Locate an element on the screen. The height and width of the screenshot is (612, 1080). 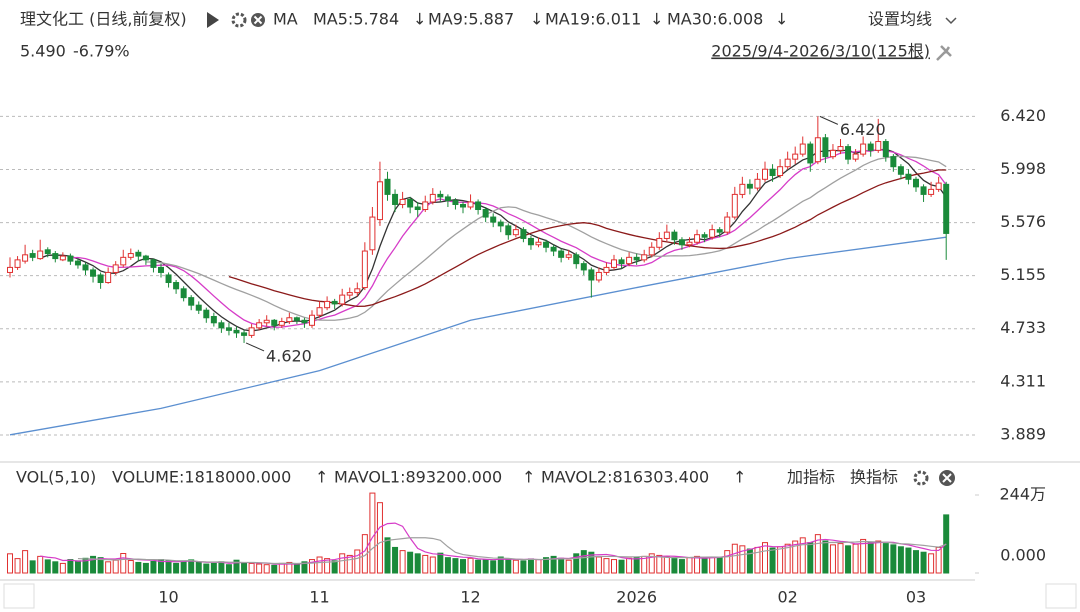
mavol-legend: MAVOL1:893200.000 is located at coordinates (418, 477).